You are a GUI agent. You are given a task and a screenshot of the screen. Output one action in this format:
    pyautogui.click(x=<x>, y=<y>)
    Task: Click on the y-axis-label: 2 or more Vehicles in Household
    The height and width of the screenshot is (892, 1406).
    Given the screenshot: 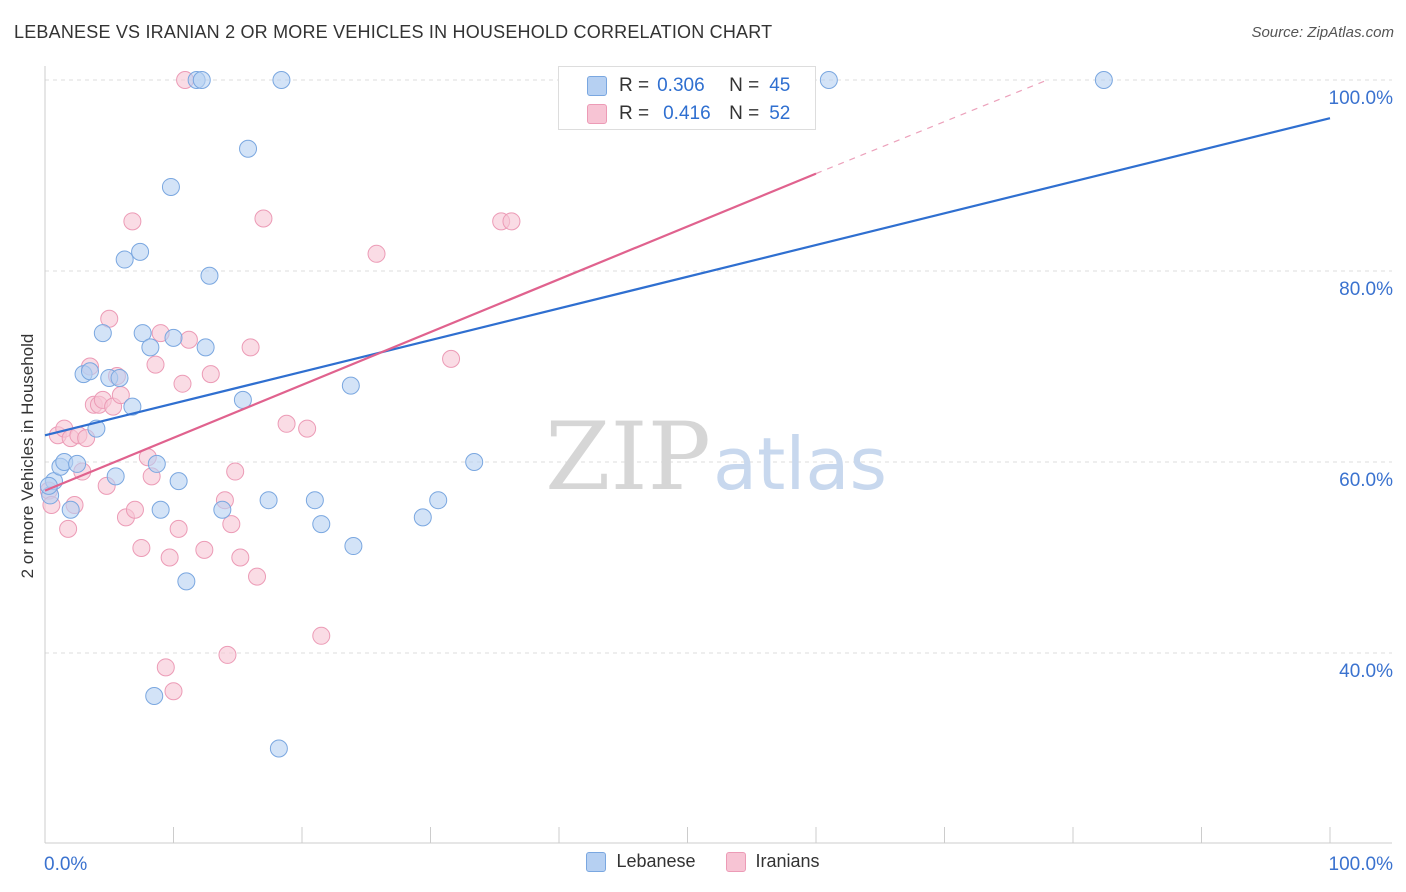 What is the action you would take?
    pyautogui.click(x=27, y=456)
    